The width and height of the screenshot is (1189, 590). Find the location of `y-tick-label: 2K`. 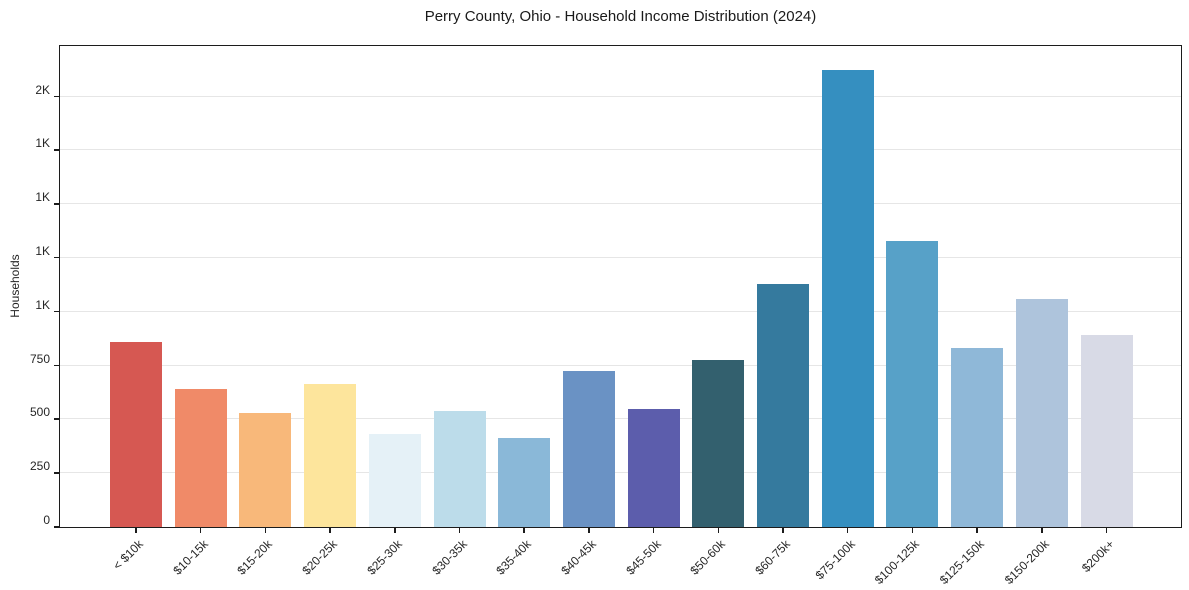

y-tick-label: 2K is located at coordinates (42, 89).